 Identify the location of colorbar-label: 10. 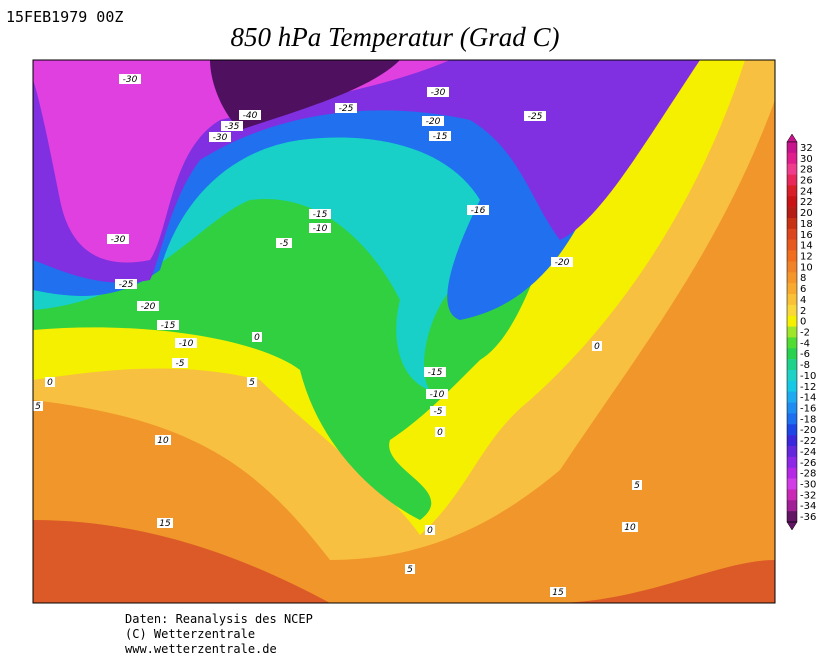
(806, 267).